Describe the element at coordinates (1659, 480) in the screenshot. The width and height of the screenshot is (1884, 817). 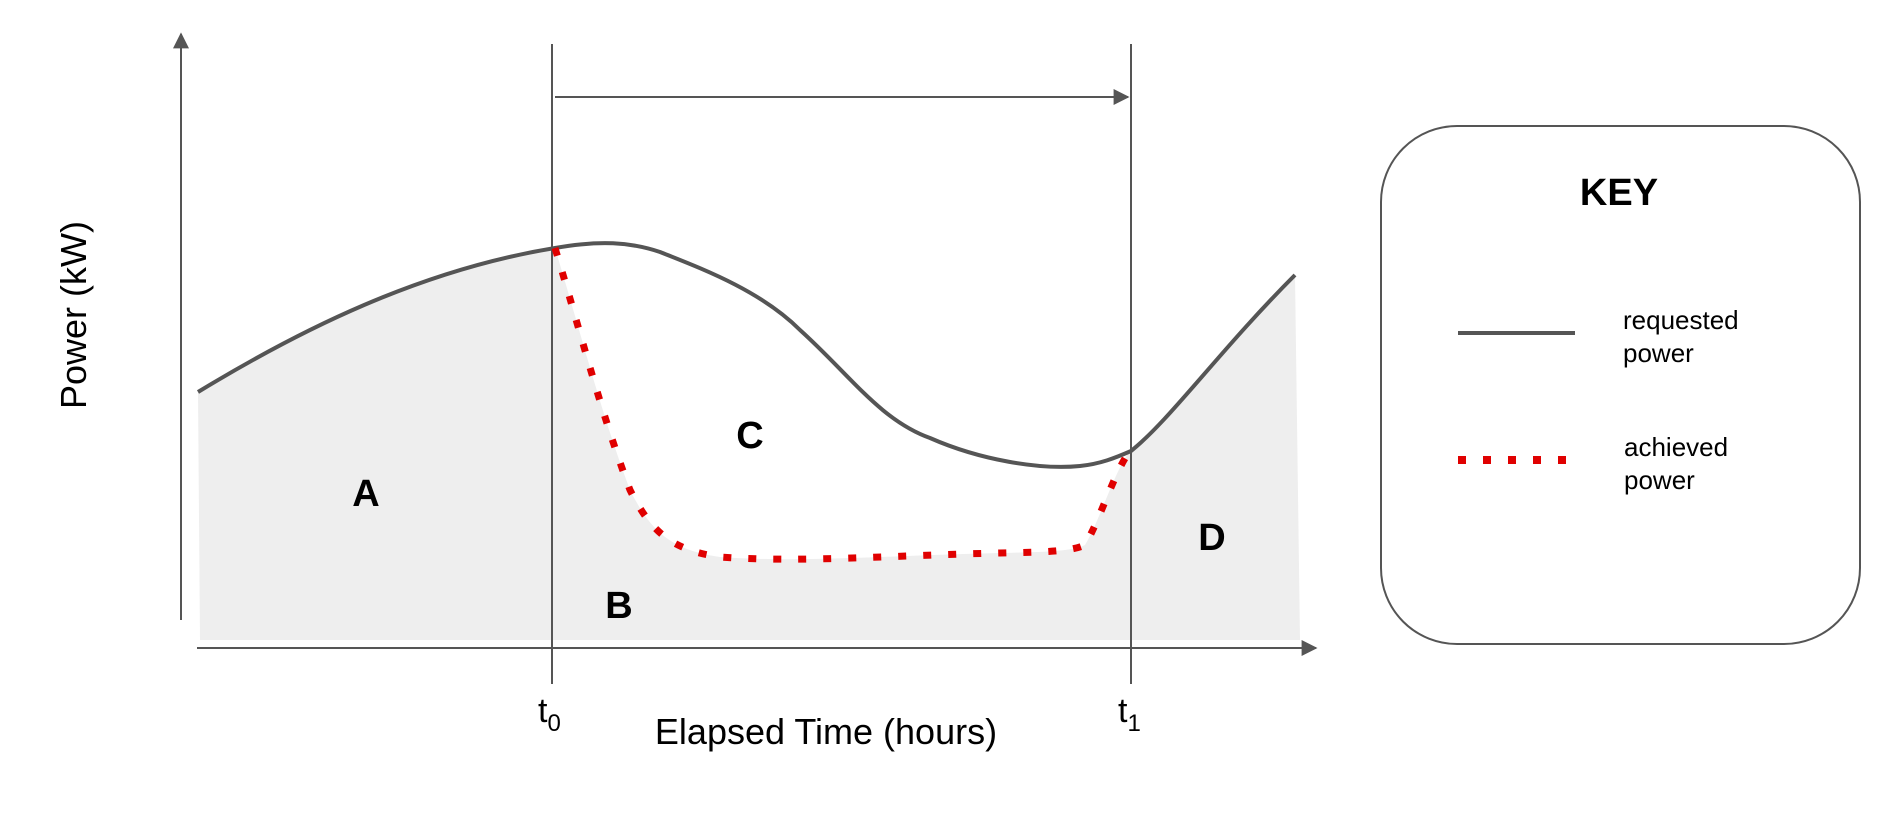
I see `key-achieved-label-line2: power` at that location.